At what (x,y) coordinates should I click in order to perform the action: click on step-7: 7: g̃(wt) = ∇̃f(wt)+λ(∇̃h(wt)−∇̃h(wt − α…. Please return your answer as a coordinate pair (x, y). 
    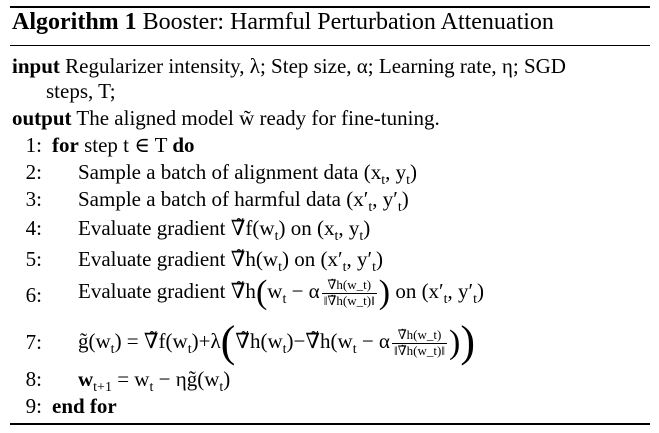
    Looking at the image, I should click on (332, 342).